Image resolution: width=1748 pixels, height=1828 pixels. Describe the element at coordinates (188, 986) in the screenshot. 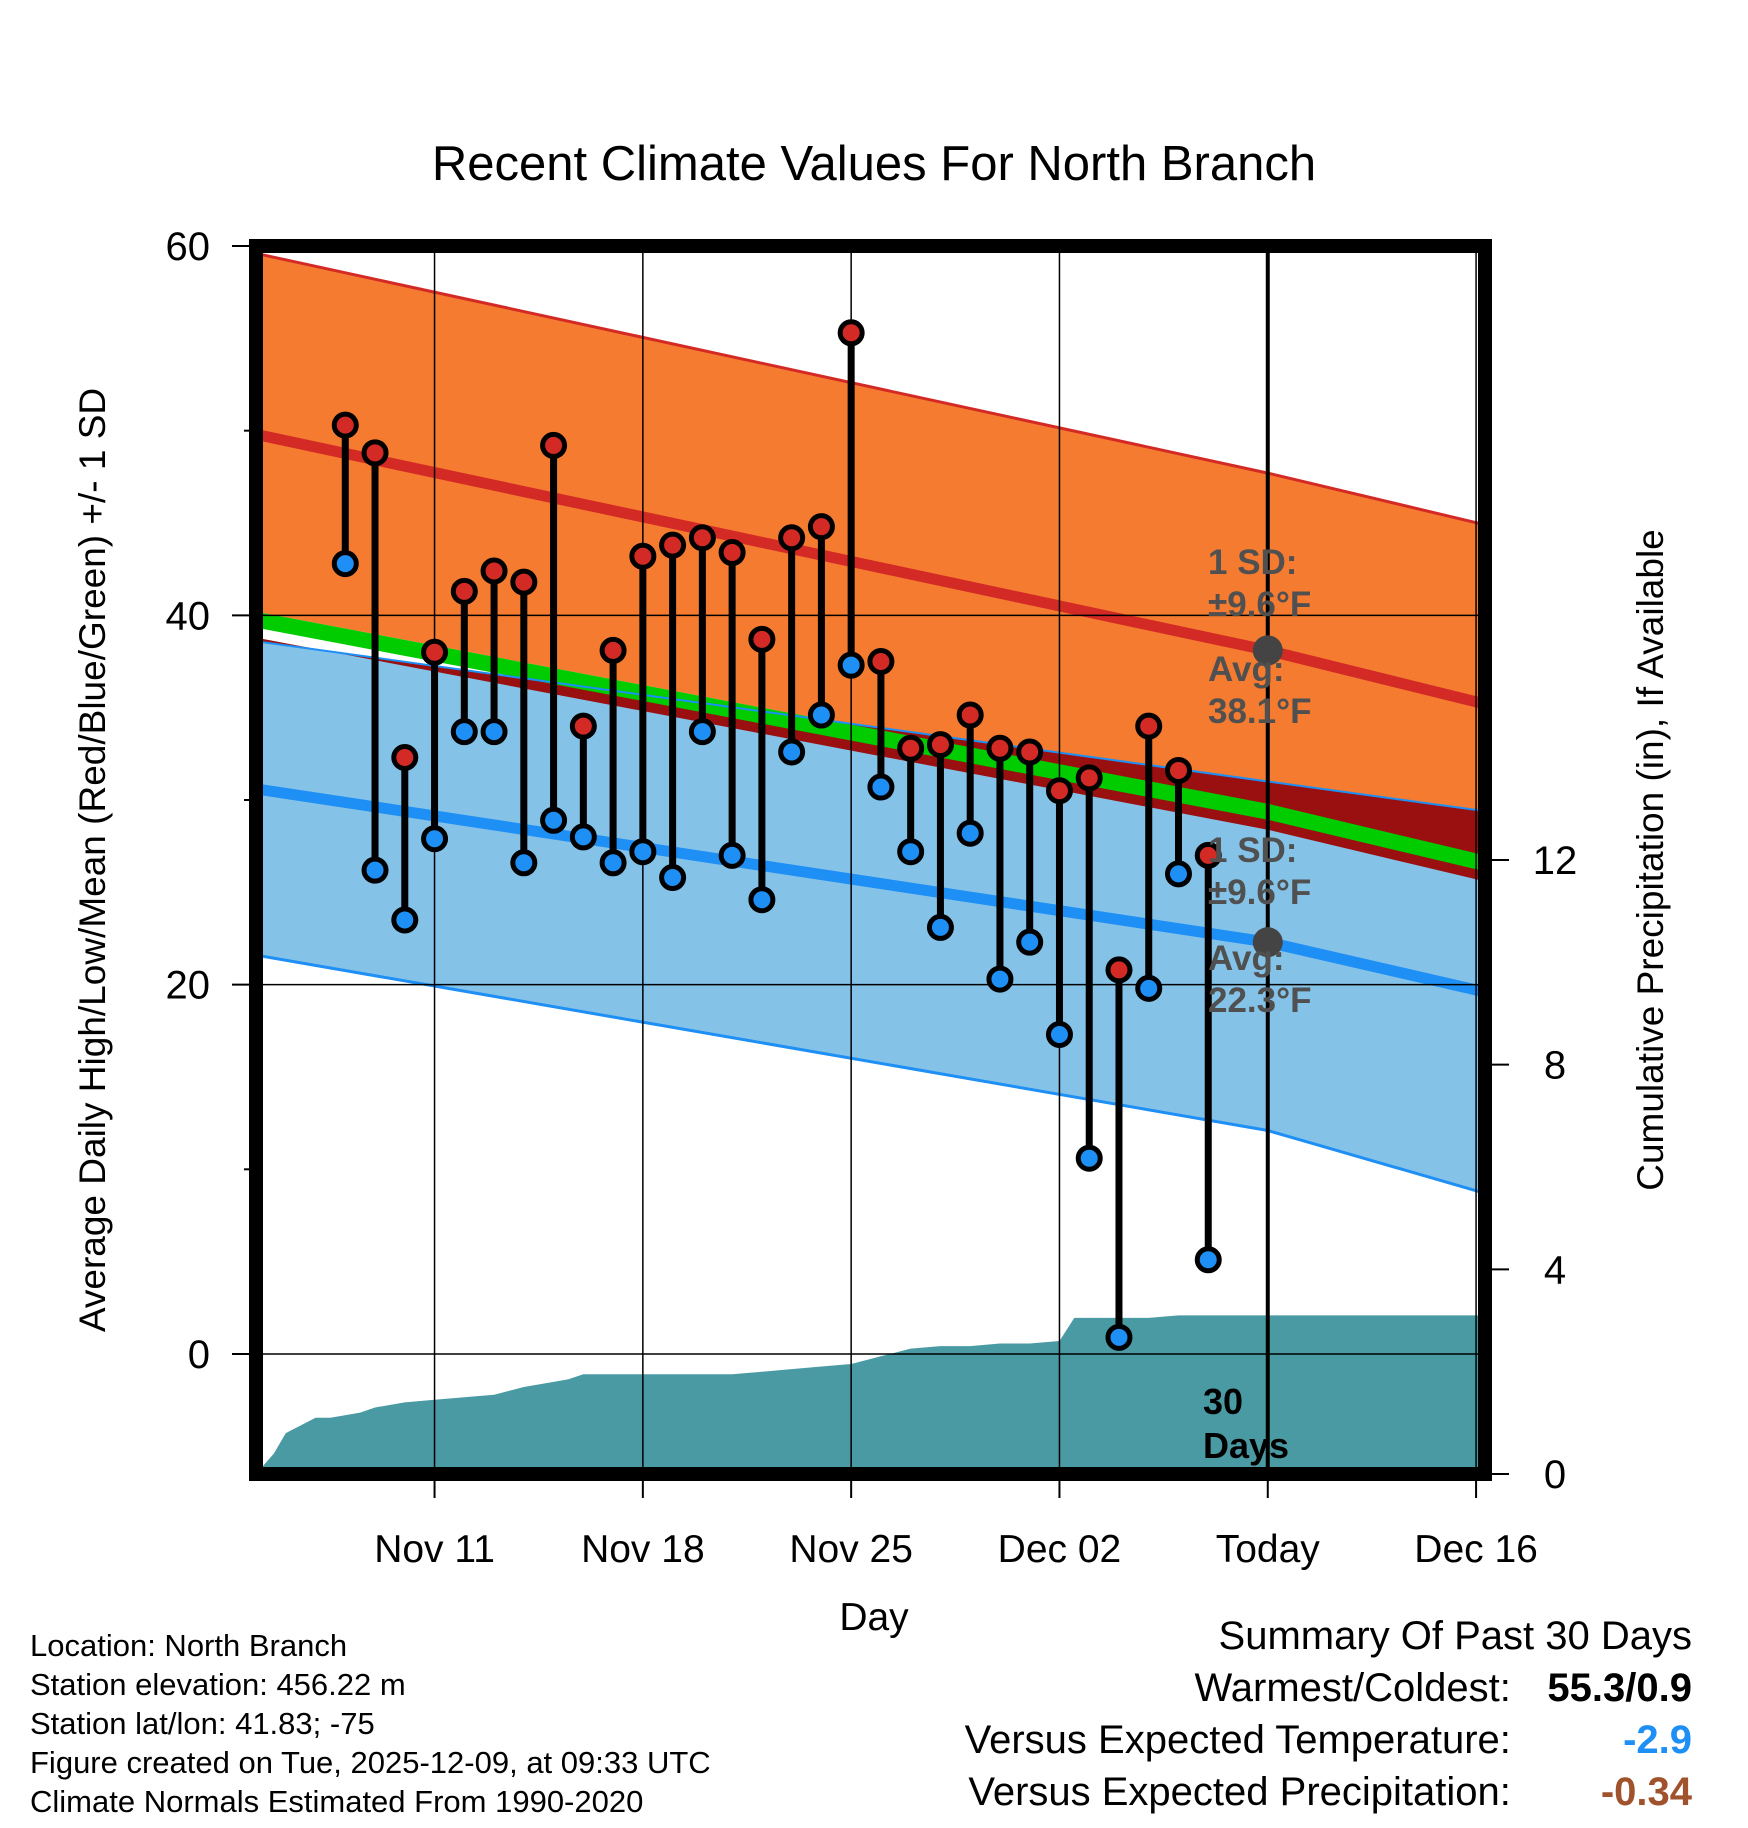

I see `y-tick-label: 20` at that location.